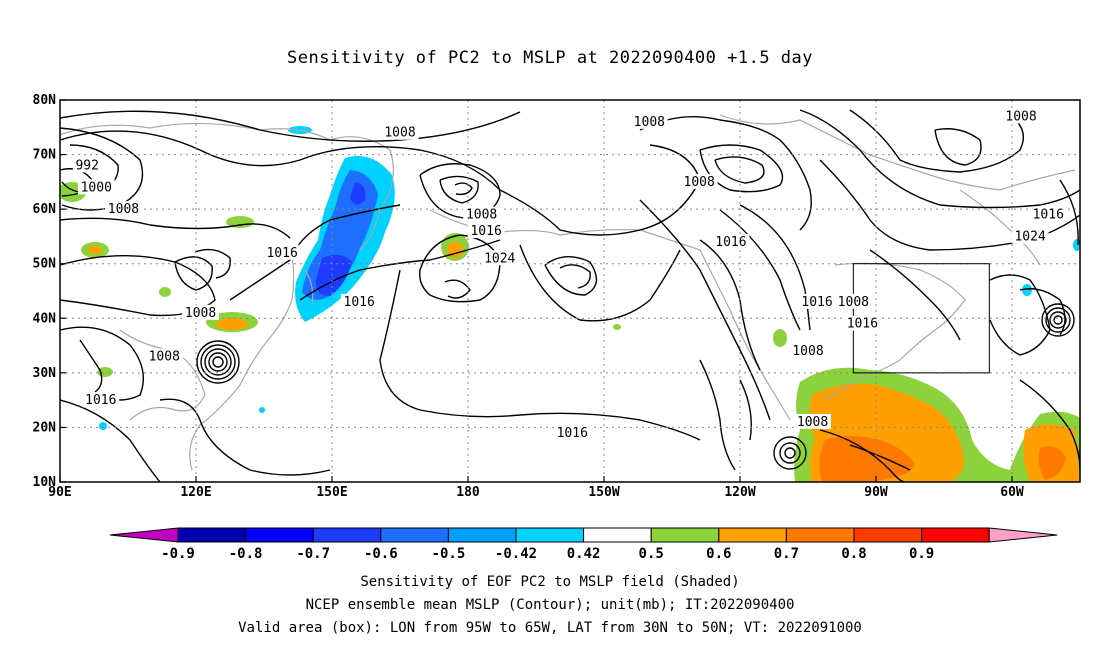 The height and width of the screenshot is (650, 1100). What do you see at coordinates (584, 554) in the screenshot?
I see `colorbar-label: 0.42` at bounding box center [584, 554].